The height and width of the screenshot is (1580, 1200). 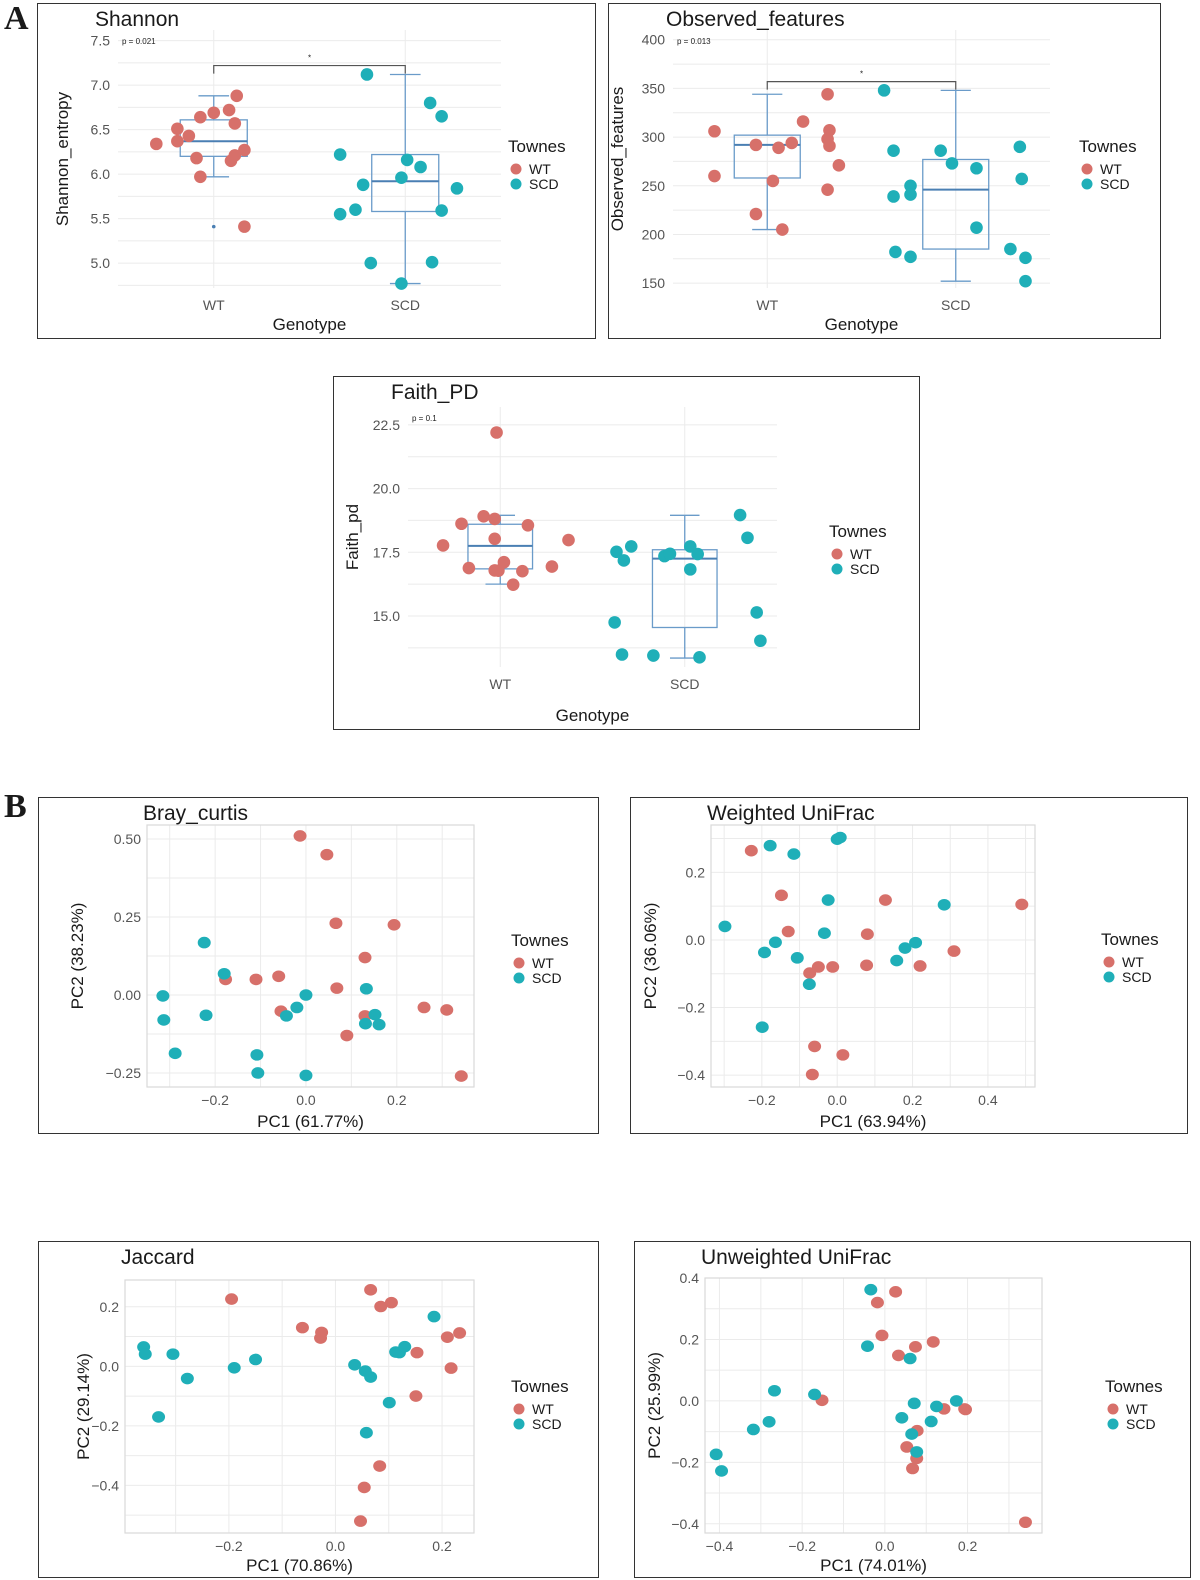 I want to click on plot-frame, so click(x=873, y=956).